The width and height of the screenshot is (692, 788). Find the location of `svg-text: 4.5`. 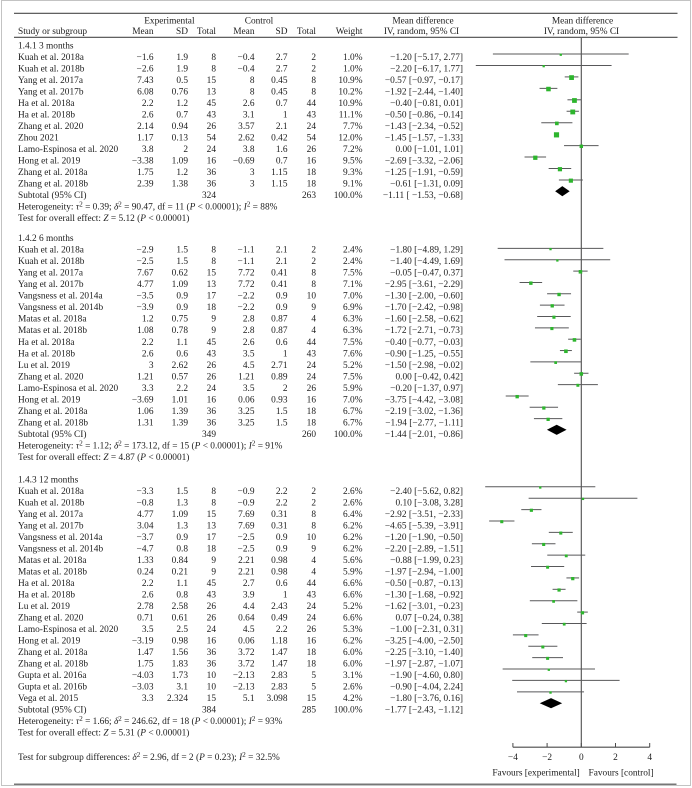

svg-text: 4.5 is located at coordinates (249, 366).